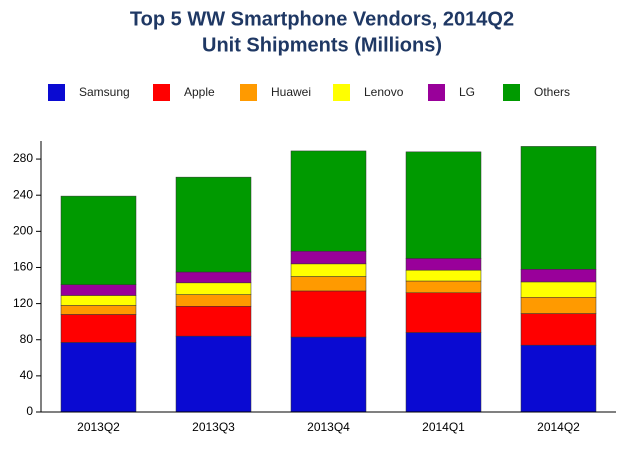  Describe the element at coordinates (29, 411) in the screenshot. I see `y-tick-label: 0` at that location.